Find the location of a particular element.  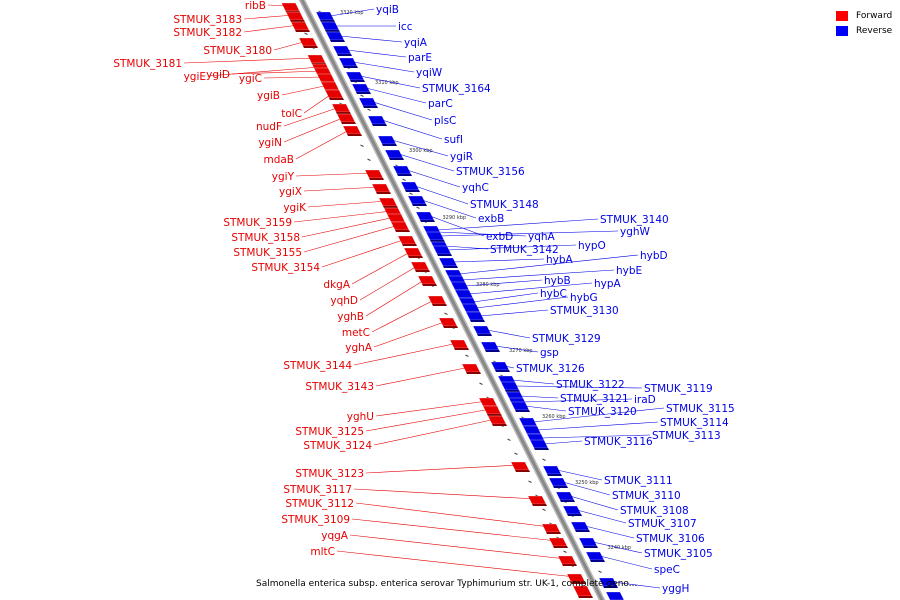

gene-label-STMUK_3121: STMUK_3121 is located at coordinates (594, 399).